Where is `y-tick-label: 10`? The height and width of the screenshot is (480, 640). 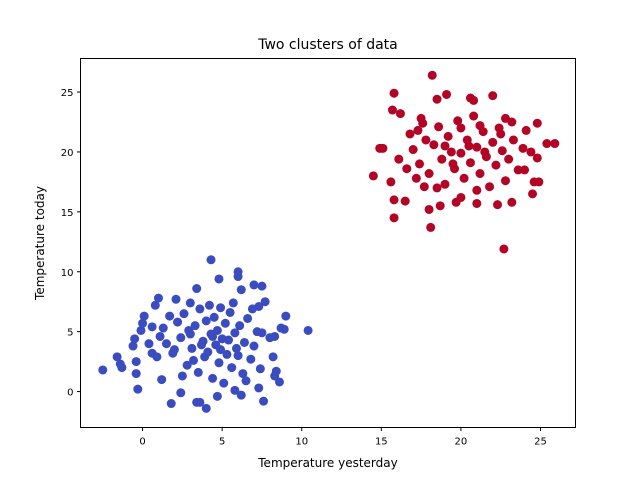 y-tick-label: 10 is located at coordinates (67, 273).